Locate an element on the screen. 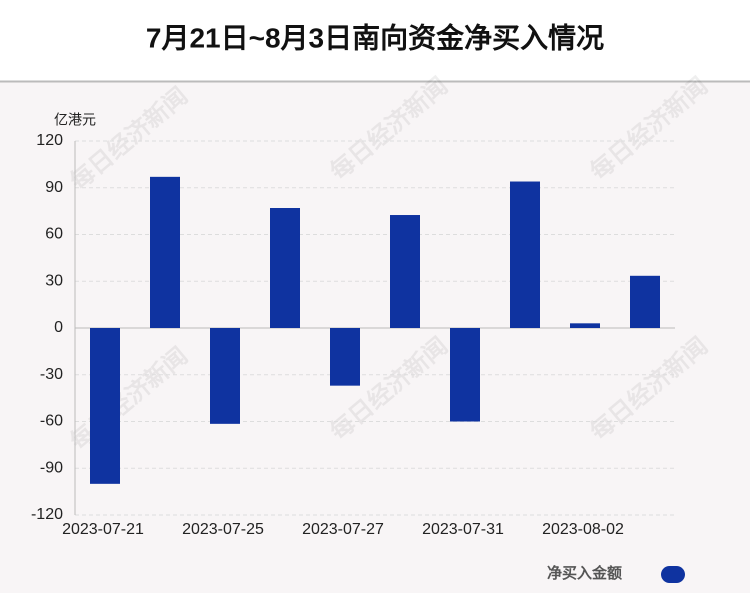 This screenshot has width=750, height=593. x-tick-label: 2023-07-27 is located at coordinates (343, 529).